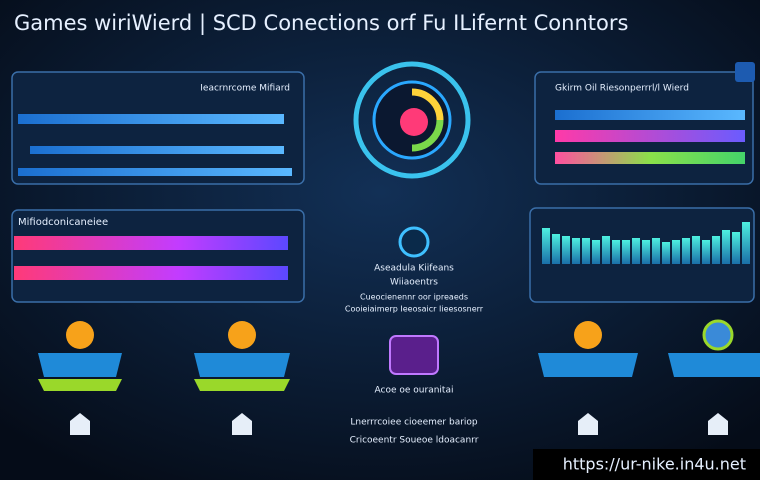 Image resolution: width=760 pixels, height=480 pixels. Describe the element at coordinates (414, 391) in the screenshot. I see `center-bottom-heading: Acoe oe ouranitai` at that location.